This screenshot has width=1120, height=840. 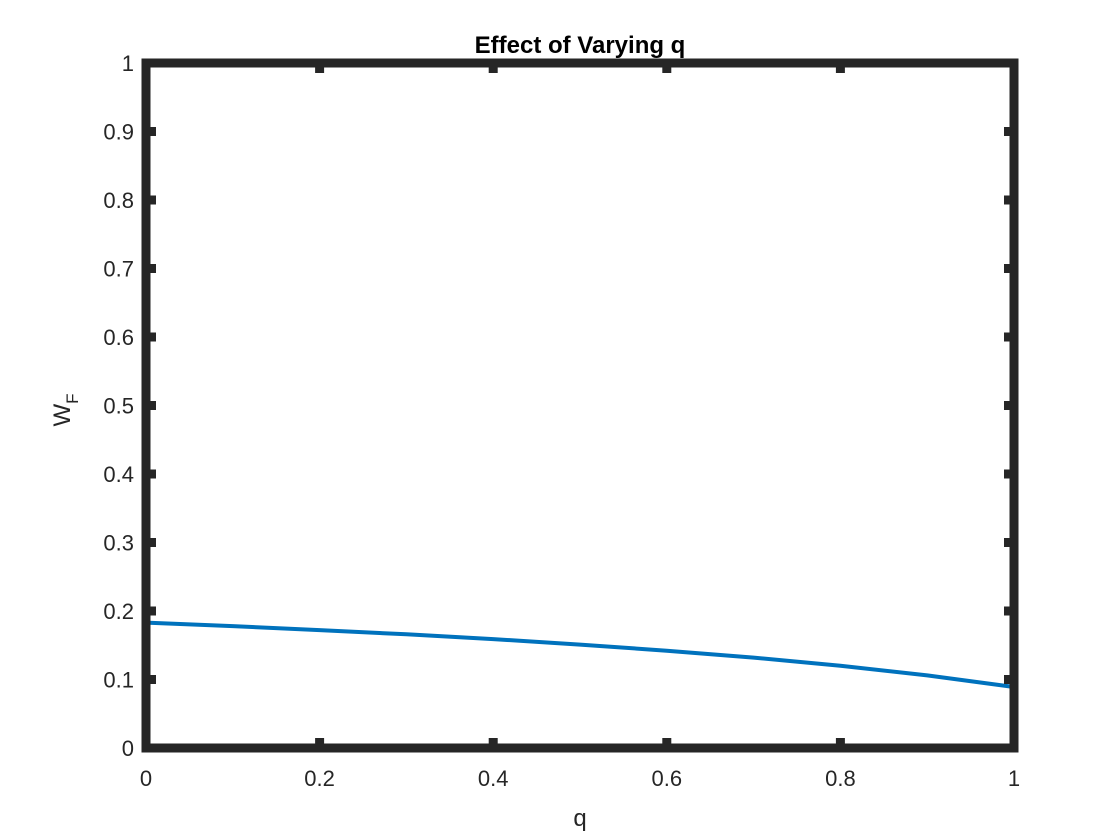 I want to click on y-tick-label: 0.4, so click(x=118, y=474).